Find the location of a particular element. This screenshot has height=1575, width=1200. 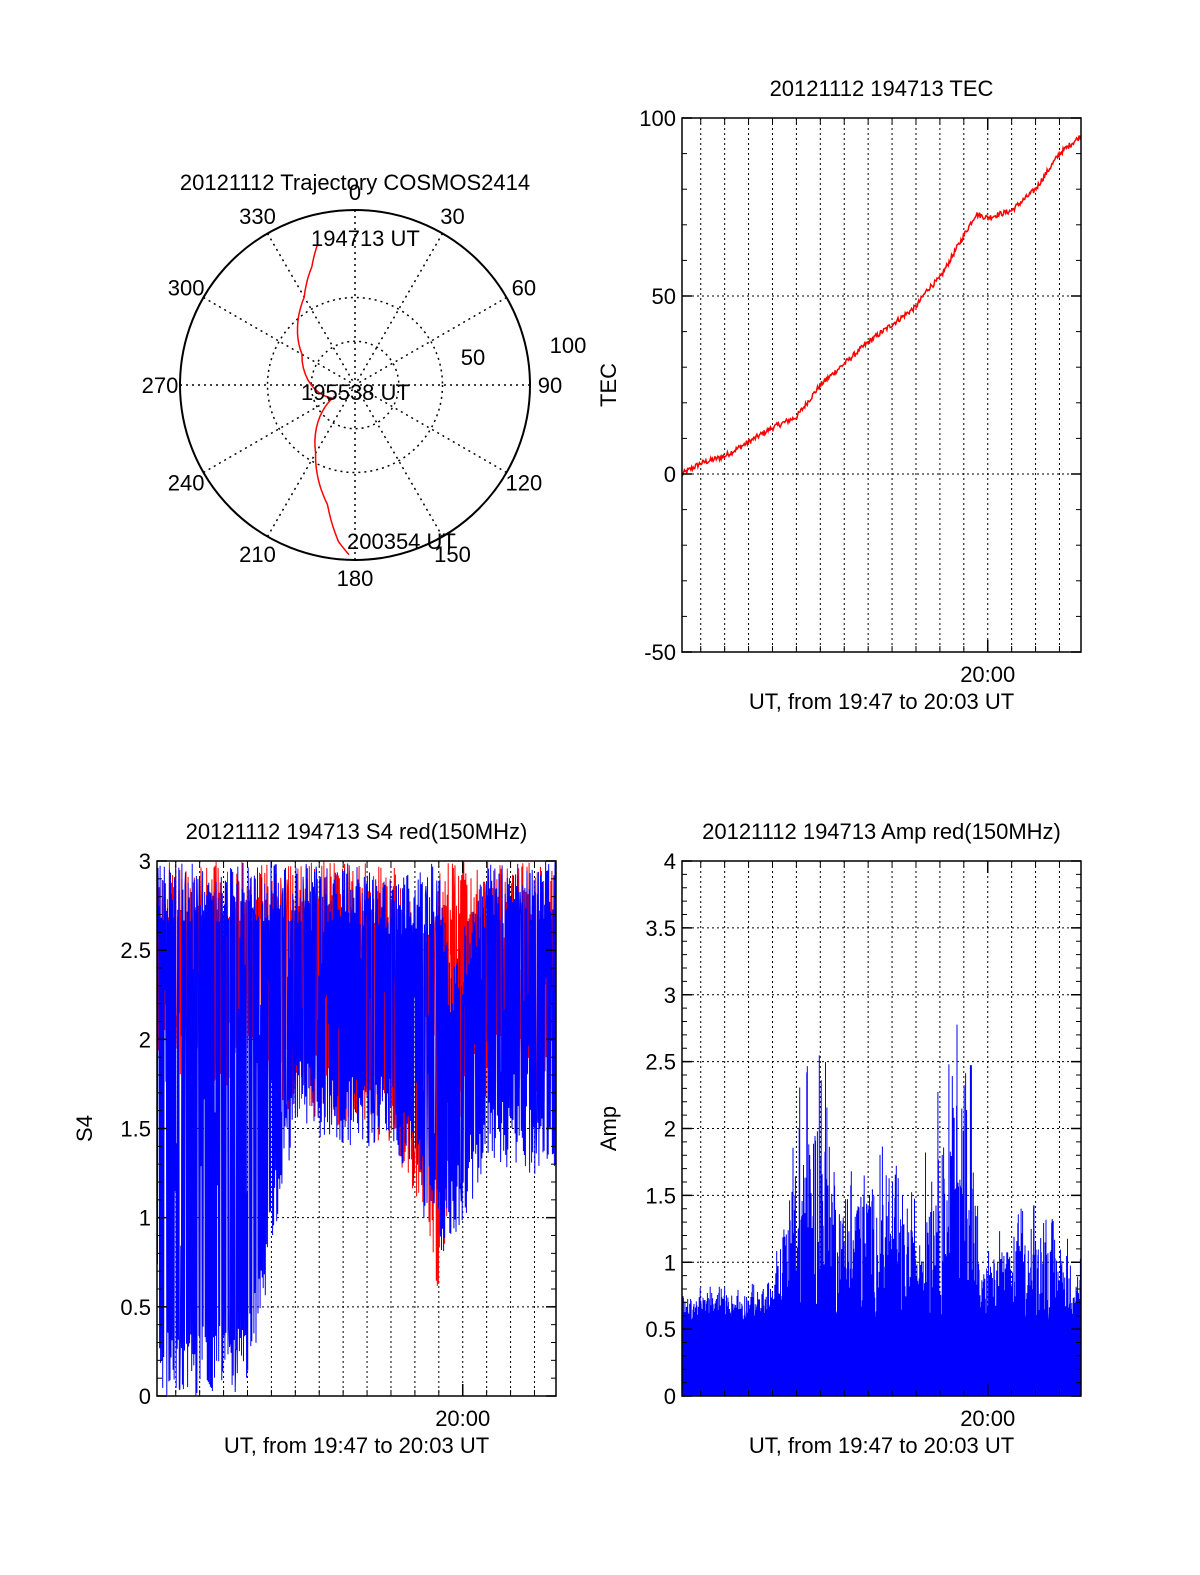

azimuth-label-300: 300 is located at coordinates (186, 288).